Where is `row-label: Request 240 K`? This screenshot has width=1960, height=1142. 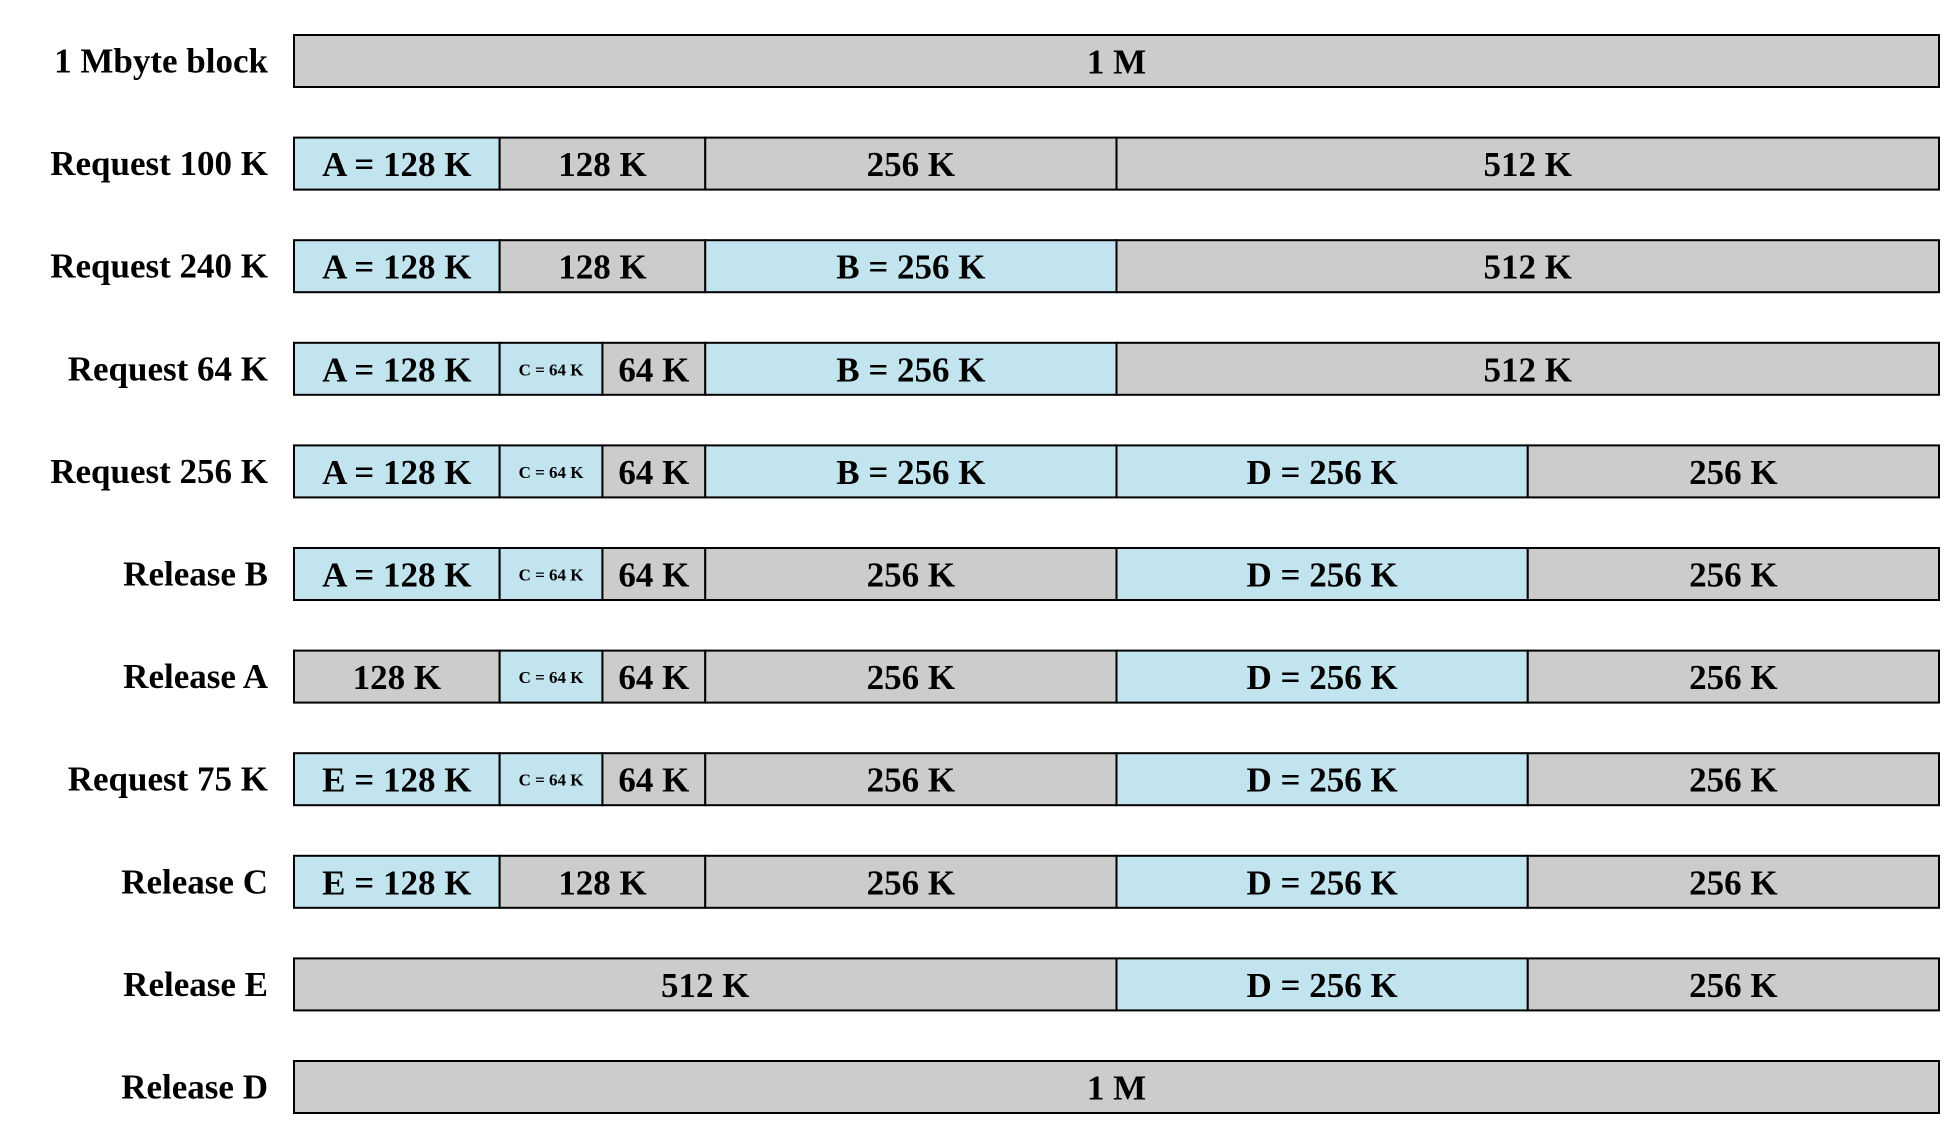
row-label: Request 240 K is located at coordinates (159, 266).